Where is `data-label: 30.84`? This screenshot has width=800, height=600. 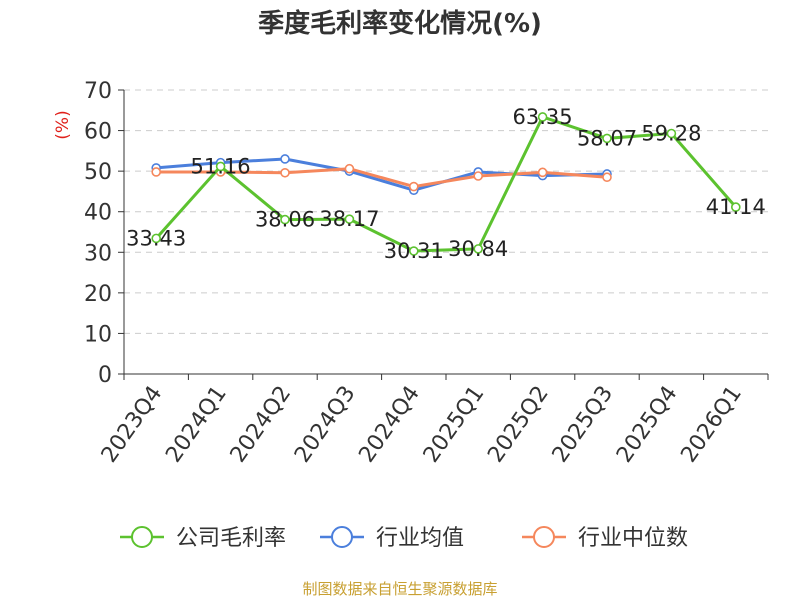
data-label: 30.84 is located at coordinates (478, 249).